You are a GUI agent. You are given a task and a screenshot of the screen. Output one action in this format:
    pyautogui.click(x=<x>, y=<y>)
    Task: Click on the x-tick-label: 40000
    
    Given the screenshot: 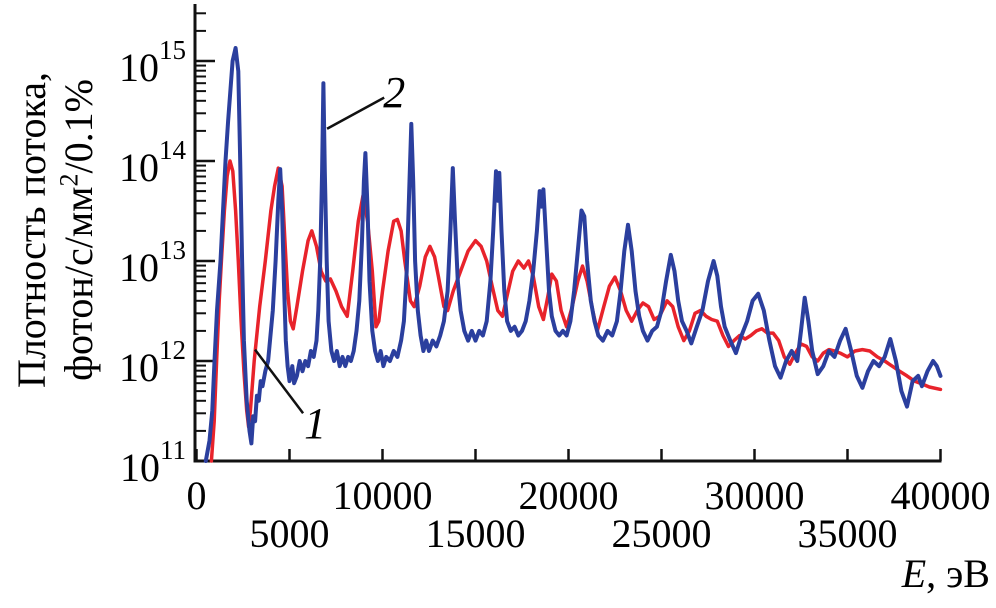 What is the action you would take?
    pyautogui.click(x=941, y=495)
    